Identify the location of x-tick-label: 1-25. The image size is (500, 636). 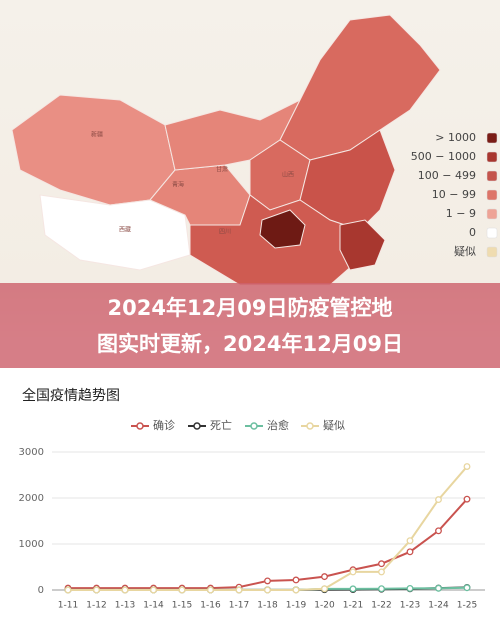
(467, 606).